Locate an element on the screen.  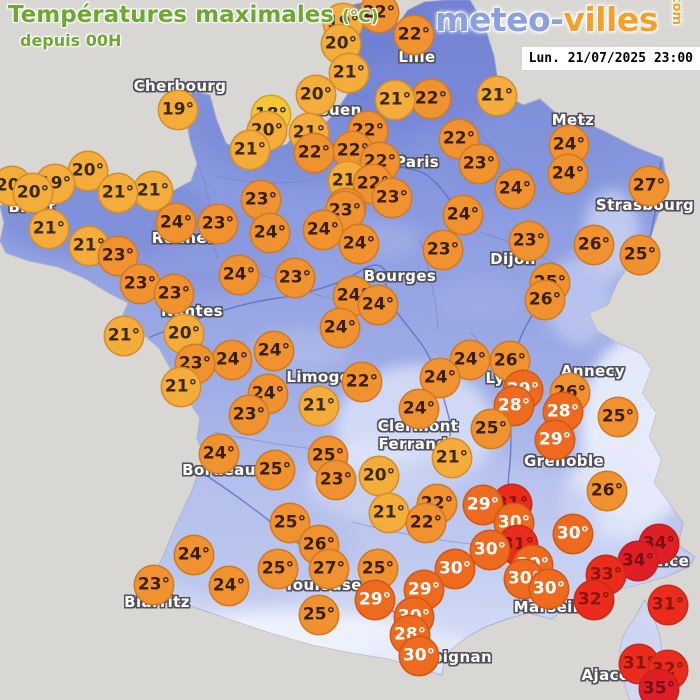
logo-meteo-part: meteo- is located at coordinates (499, 19).